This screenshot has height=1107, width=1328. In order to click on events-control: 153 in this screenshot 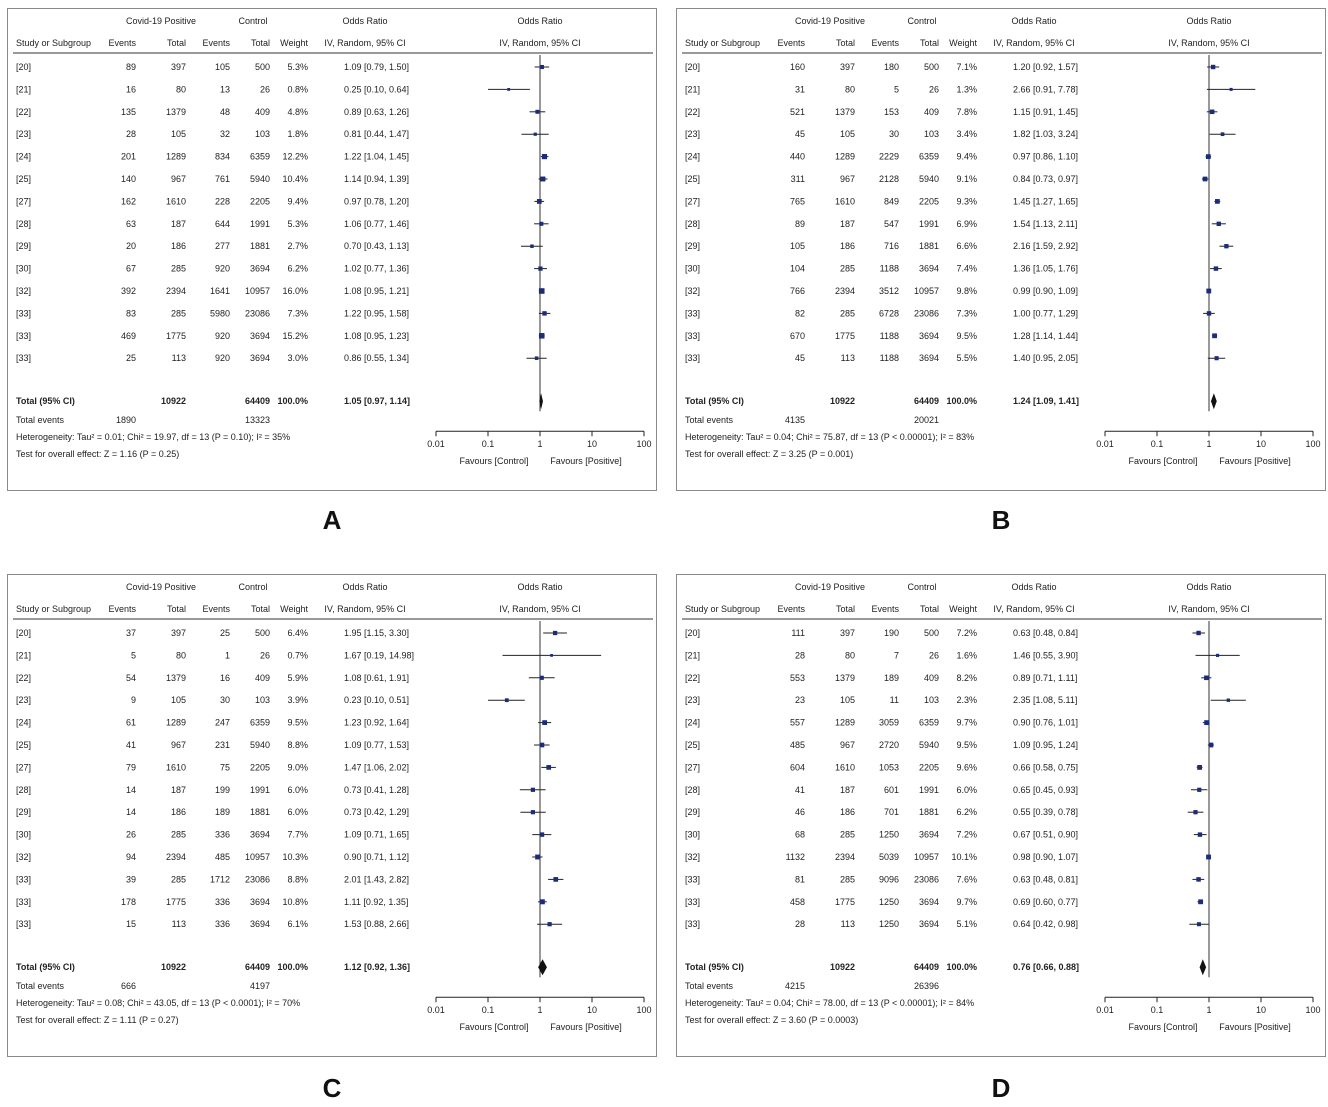, I will do `click(891, 112)`.